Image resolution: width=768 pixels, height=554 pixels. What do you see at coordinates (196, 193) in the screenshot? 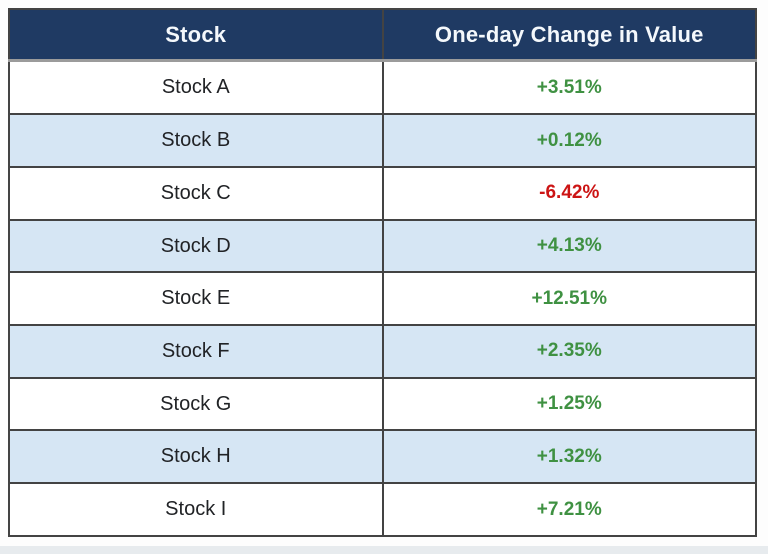
I see `stock-name-cell: Stock C` at bounding box center [196, 193].